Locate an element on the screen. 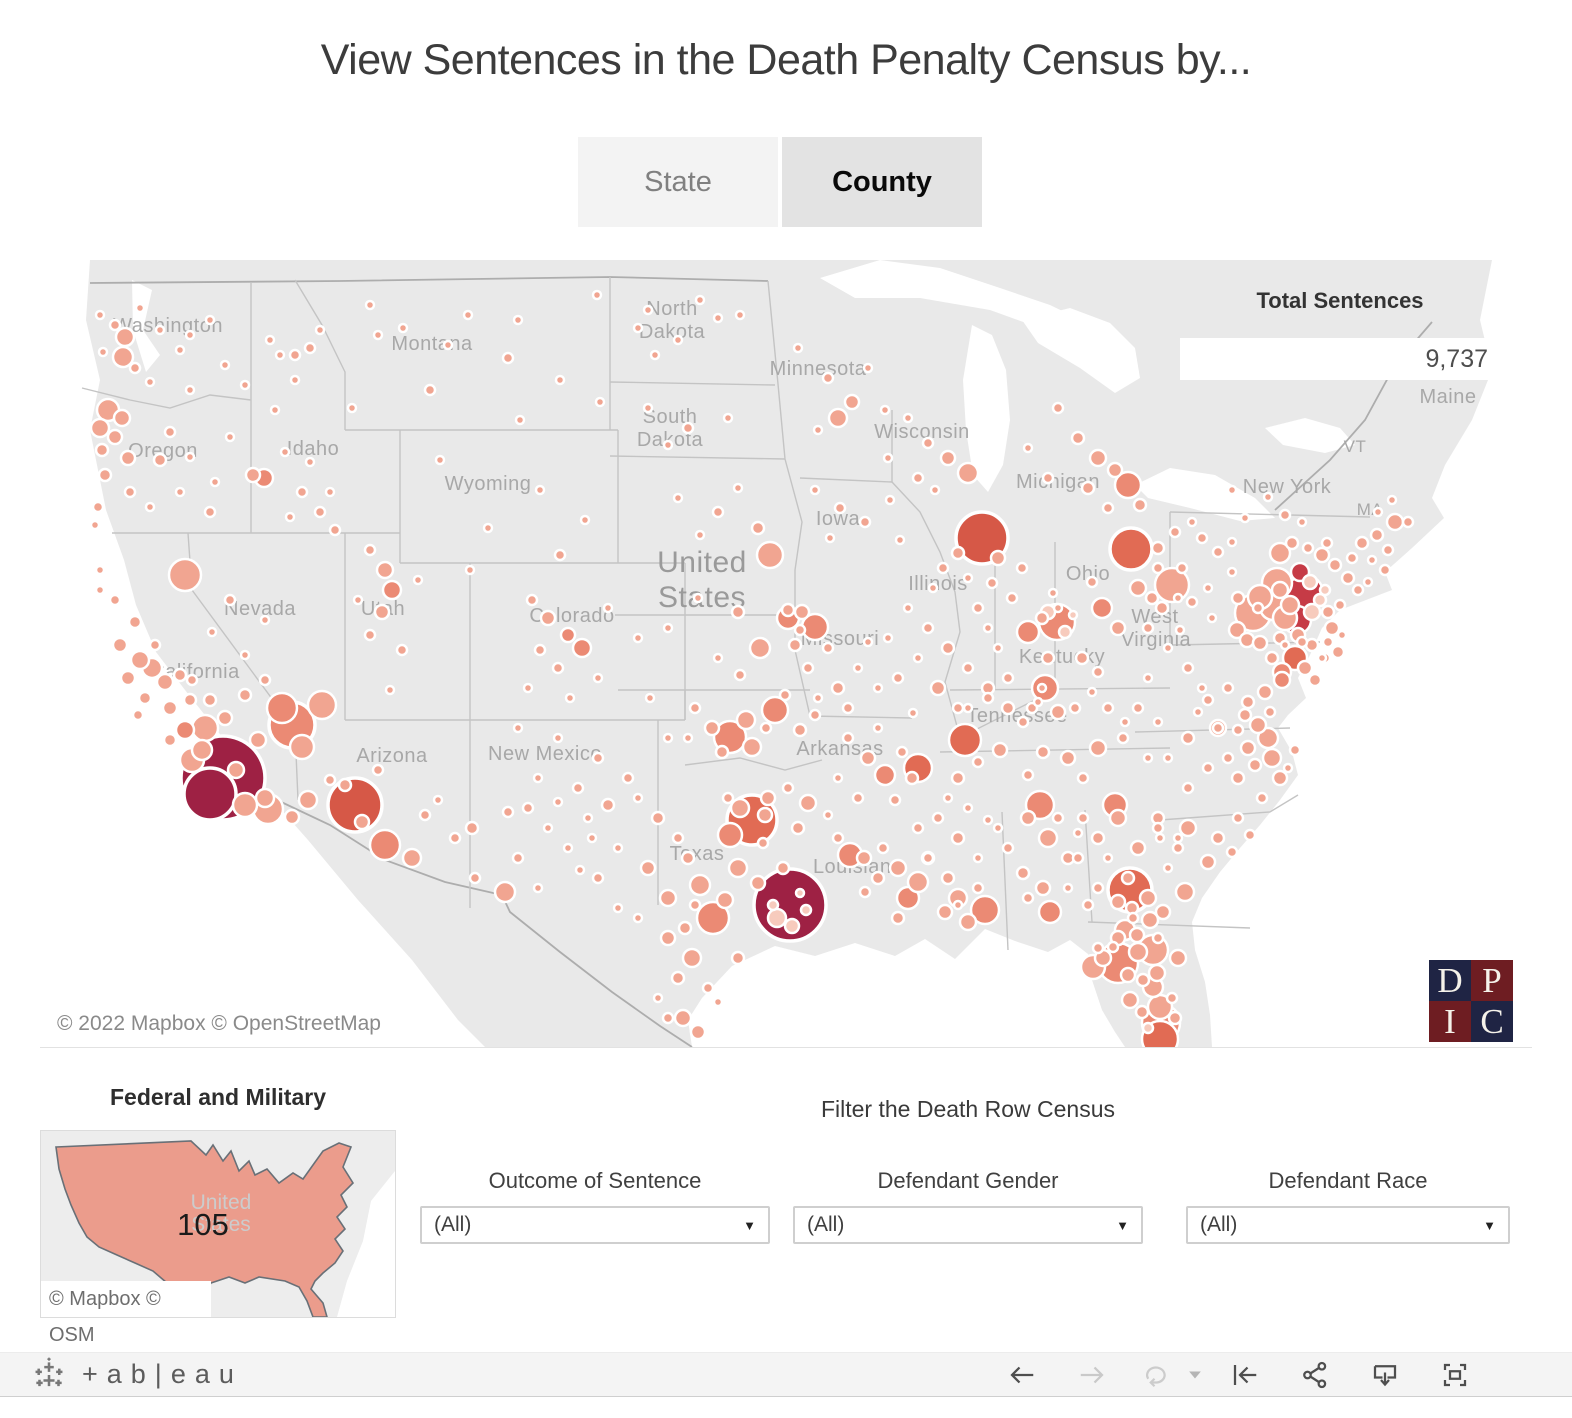 Image resolution: width=1572 pixels, height=1418 pixels. redo-icon is located at coordinates (1092, 1375).